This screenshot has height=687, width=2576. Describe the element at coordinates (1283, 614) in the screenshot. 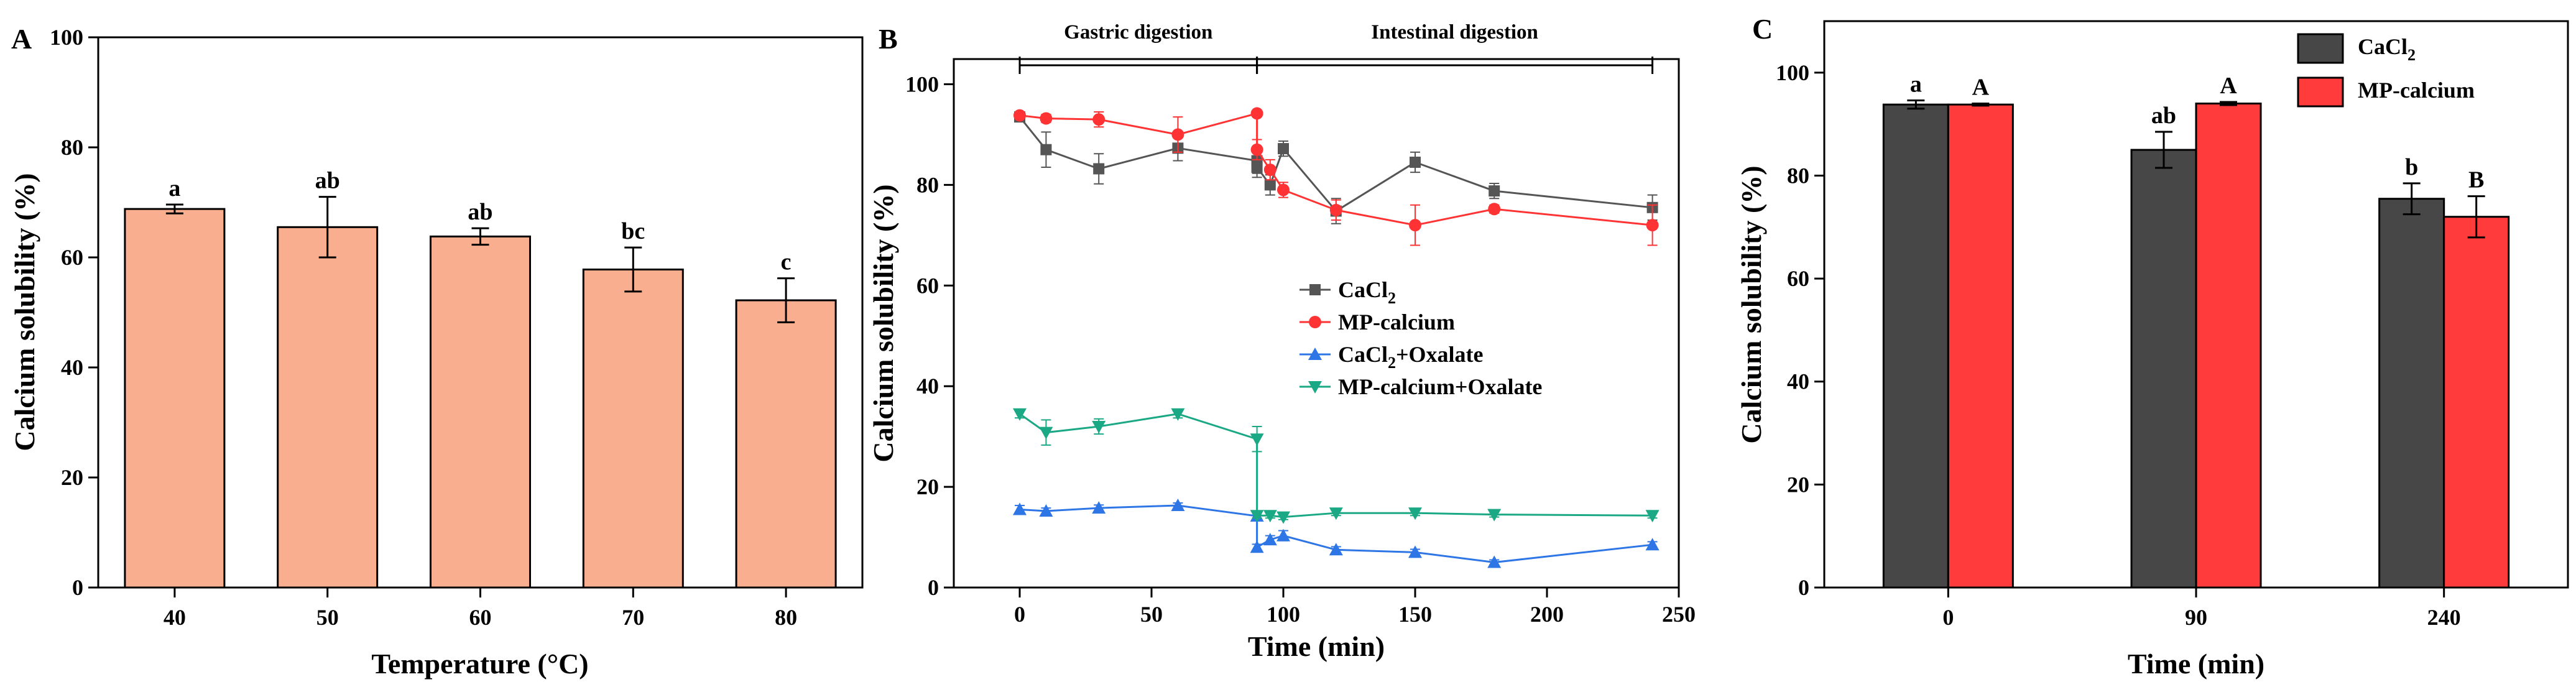

I see `panel-b-x-tick-label: 100` at that location.